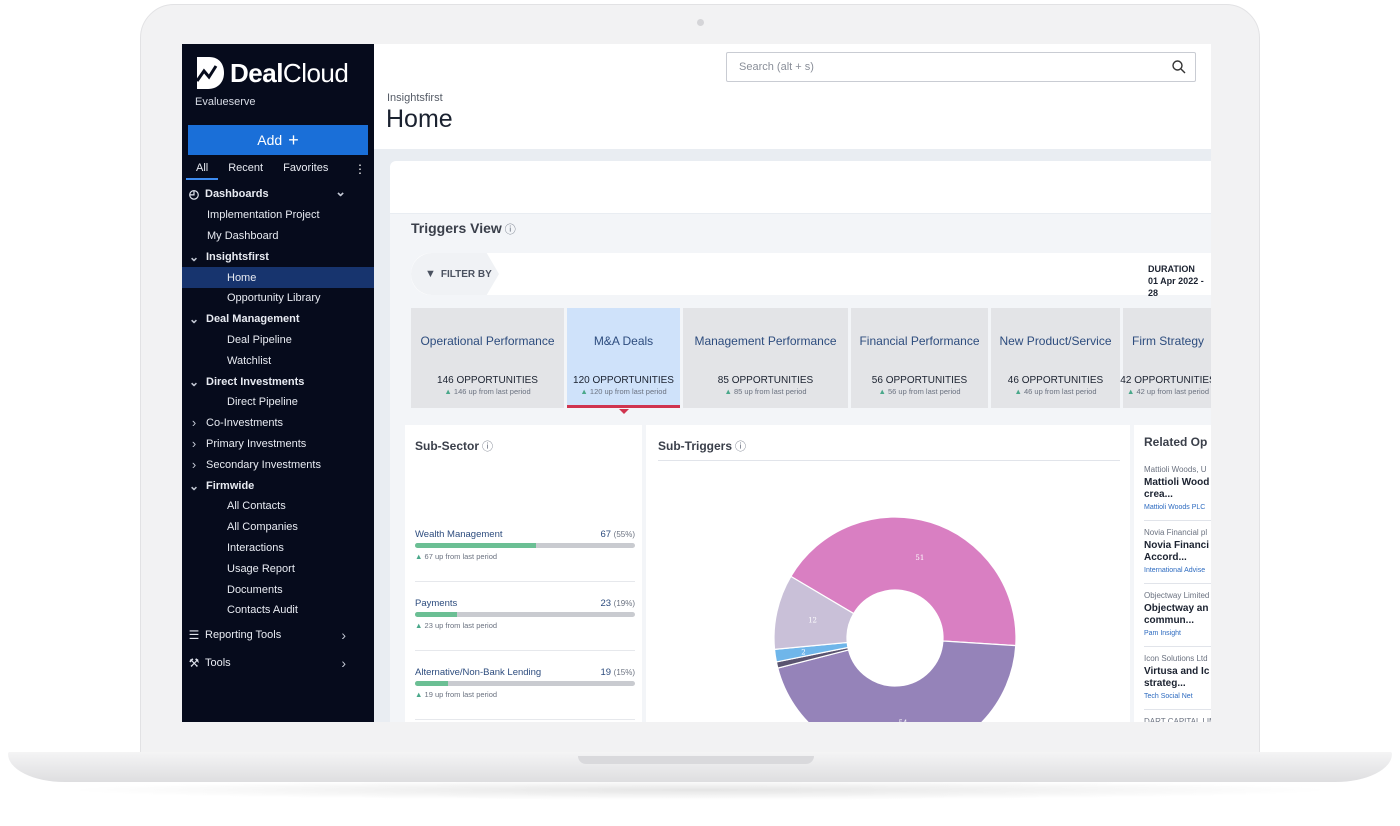  Describe the element at coordinates (1177, 482) in the screenshot. I see `related-title-line1: Mattioli Wood` at that location.